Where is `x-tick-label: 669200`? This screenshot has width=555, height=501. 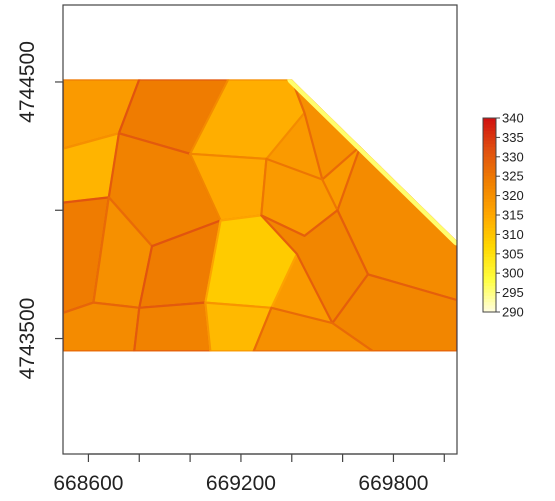 x-tick-label: 669200 is located at coordinates (241, 483).